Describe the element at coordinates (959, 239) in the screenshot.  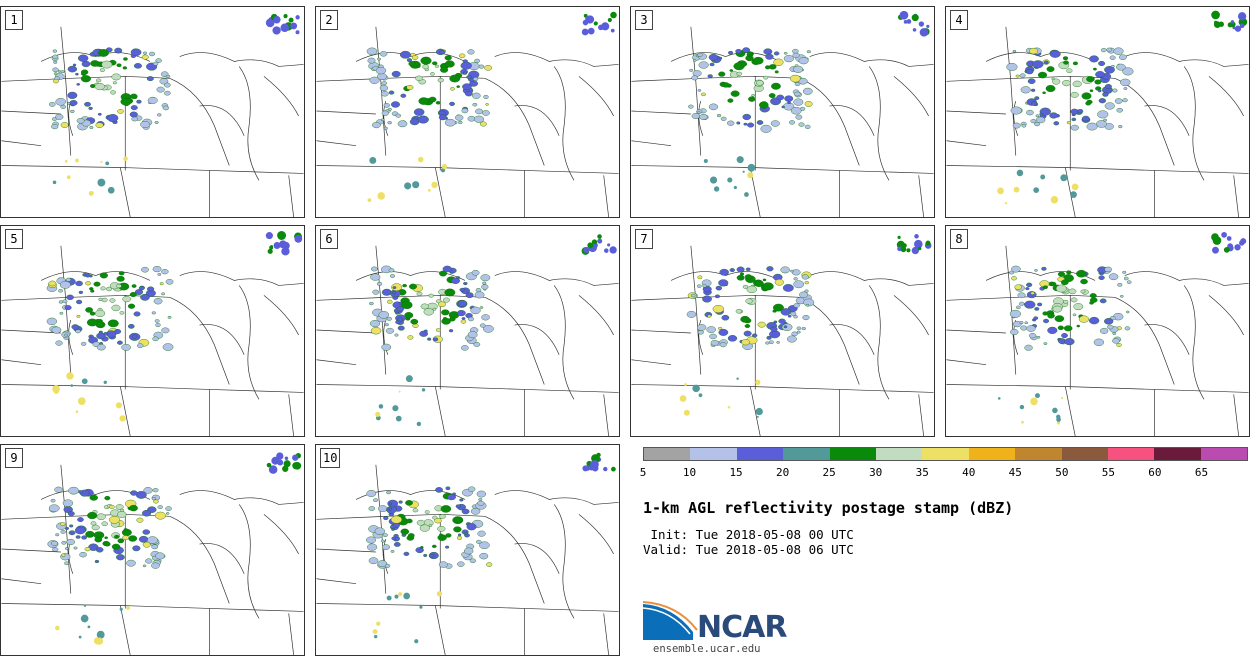
I see `member-number-label: 8` at that location.